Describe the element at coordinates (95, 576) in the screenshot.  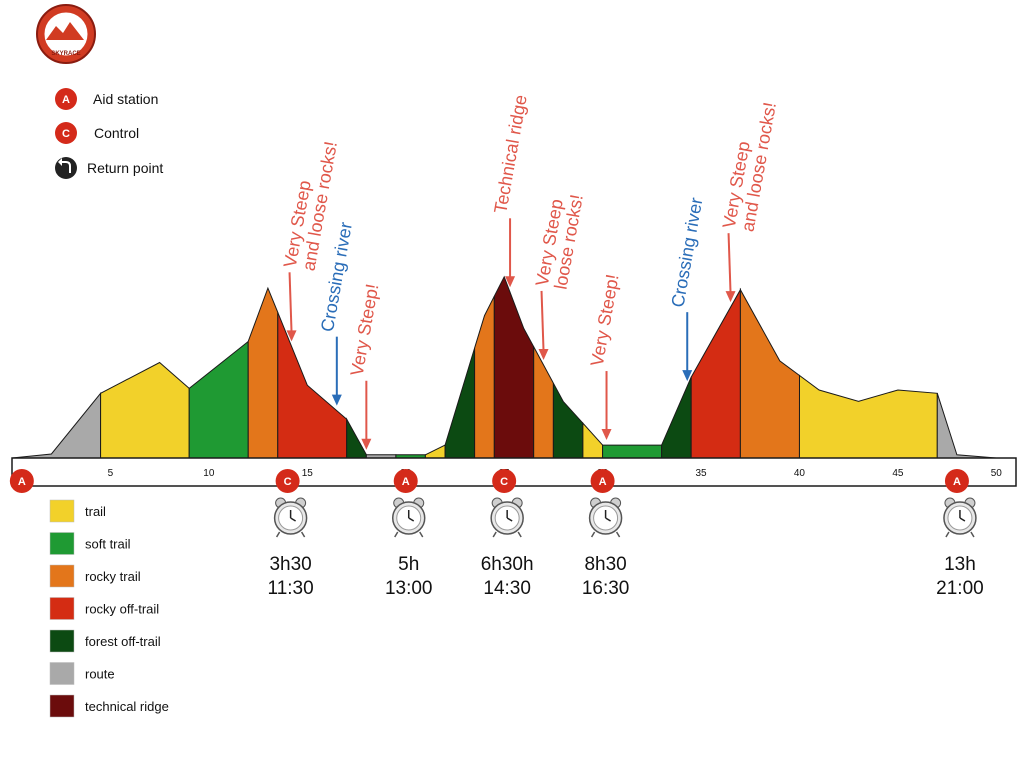
I see `legend-item-rocky-trail: rocky trail` at that location.